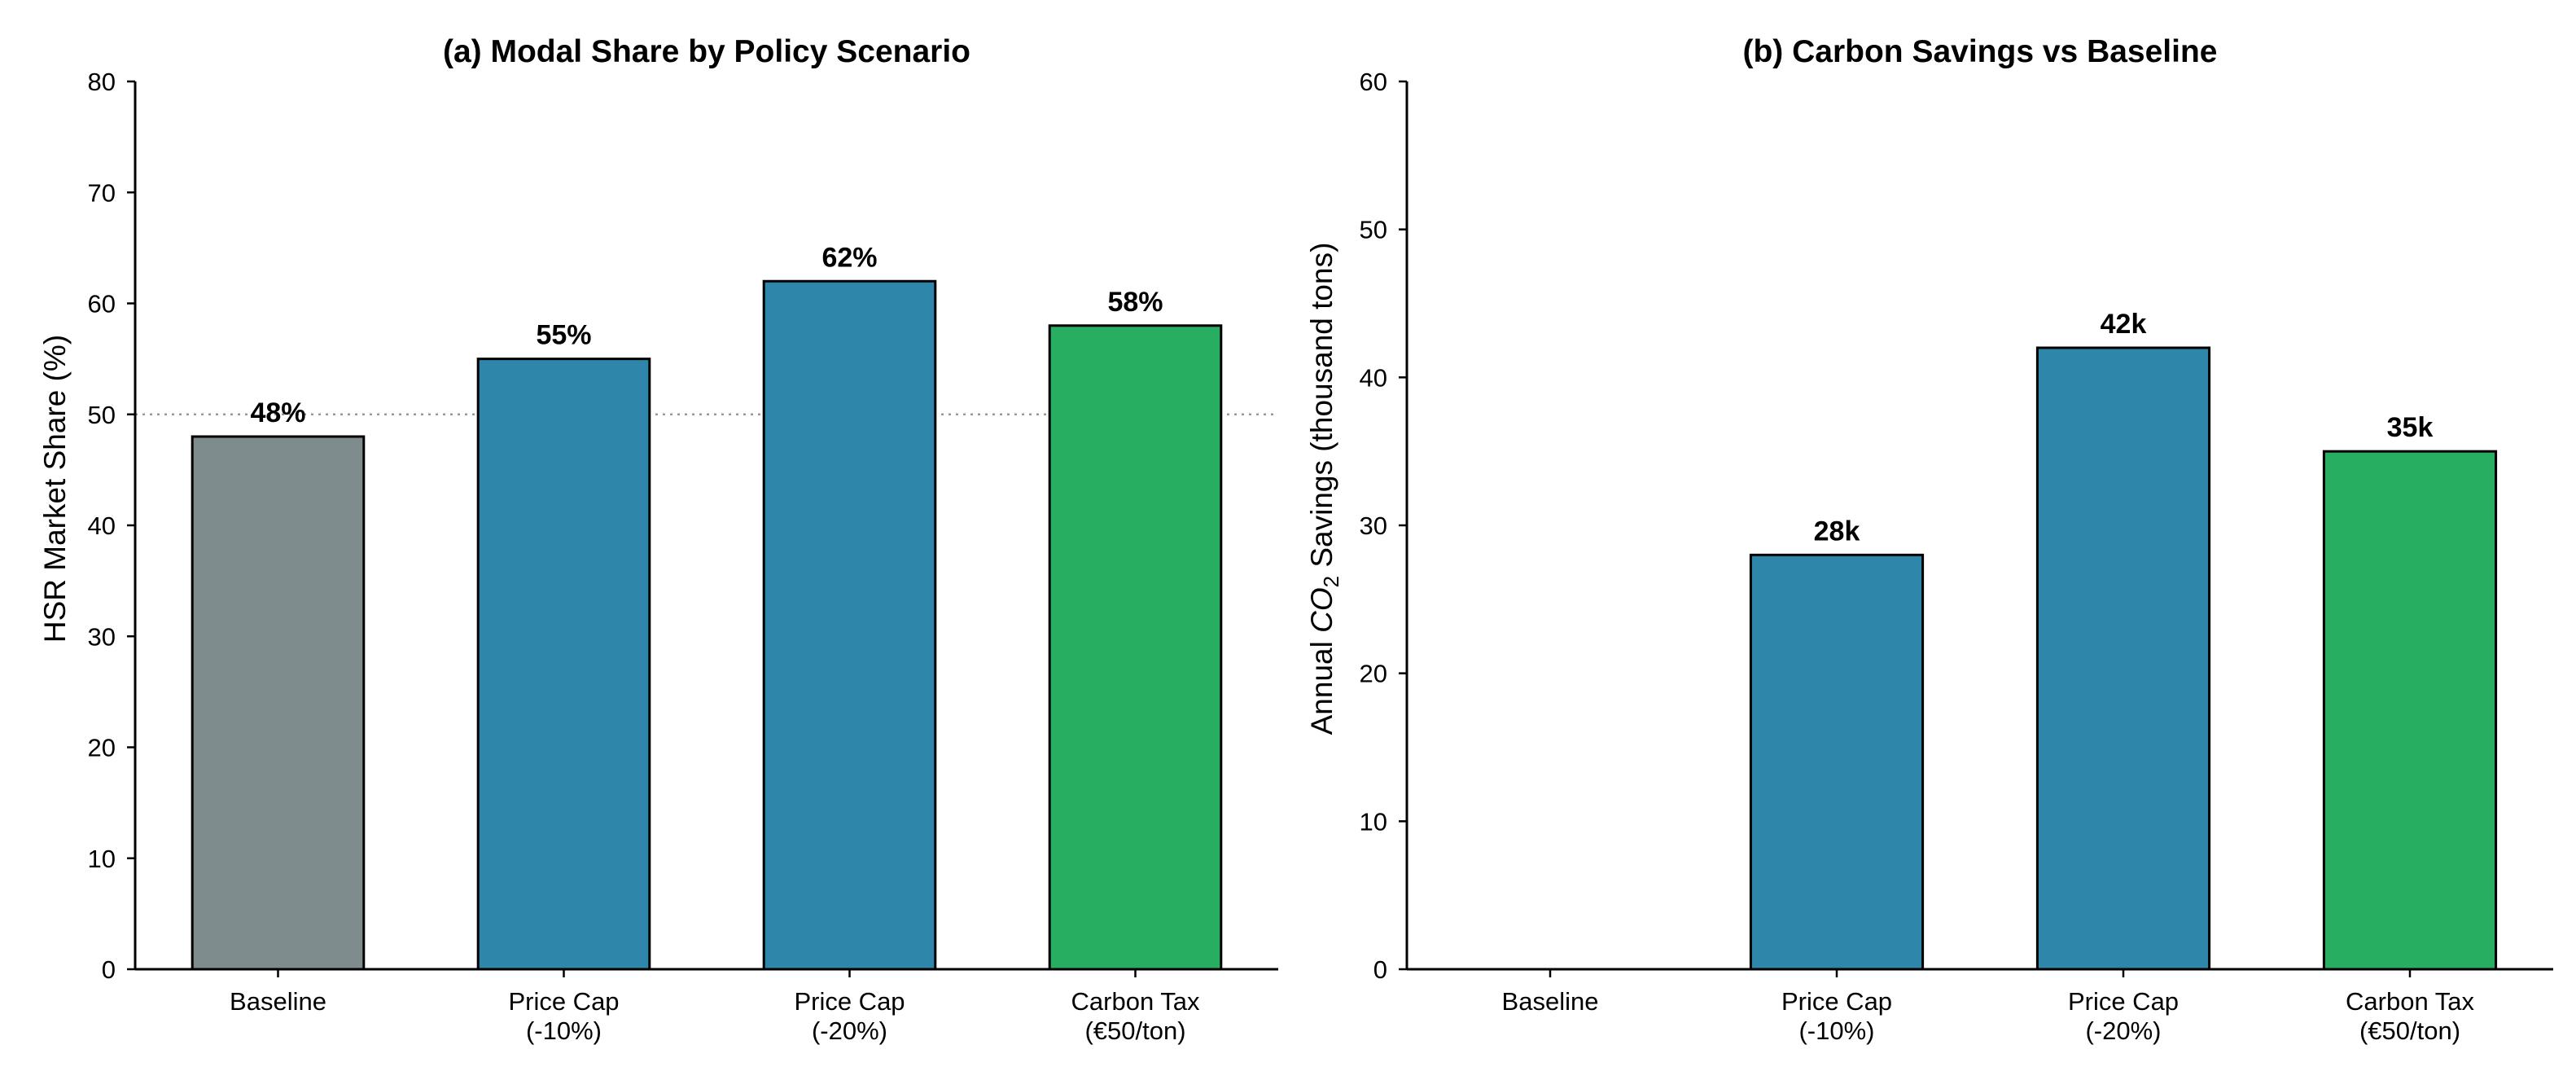  I want to click on chart-b-data-label-3: 42k, so click(2124, 324).